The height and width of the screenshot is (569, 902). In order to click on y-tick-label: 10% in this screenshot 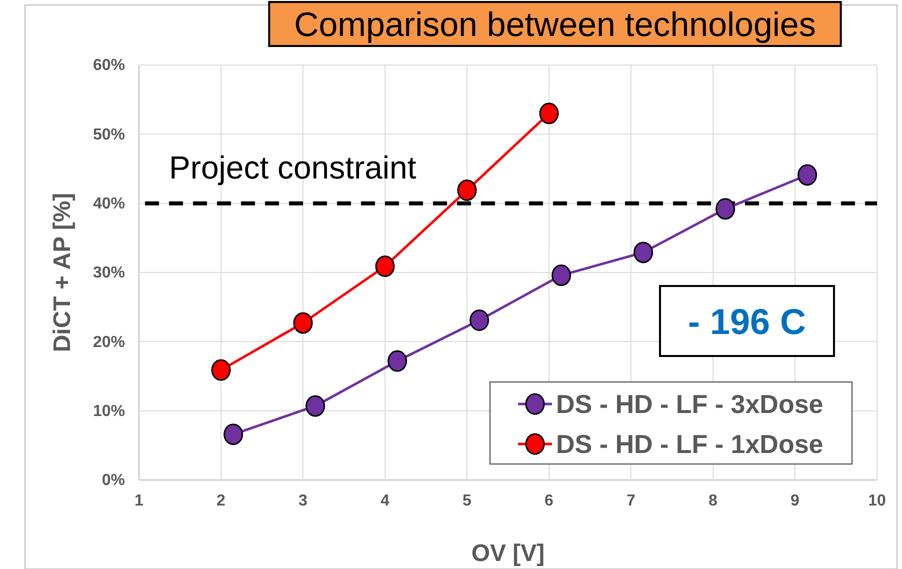, I will do `click(108, 411)`.